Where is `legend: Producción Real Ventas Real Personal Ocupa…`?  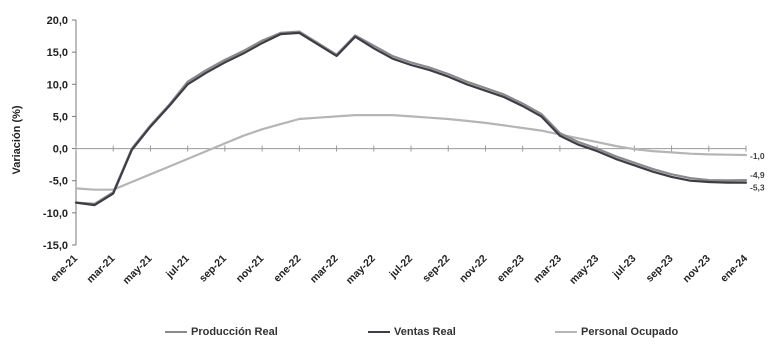 legend: Producción Real Ventas Real Personal Ocupa… is located at coordinates (384, 335).